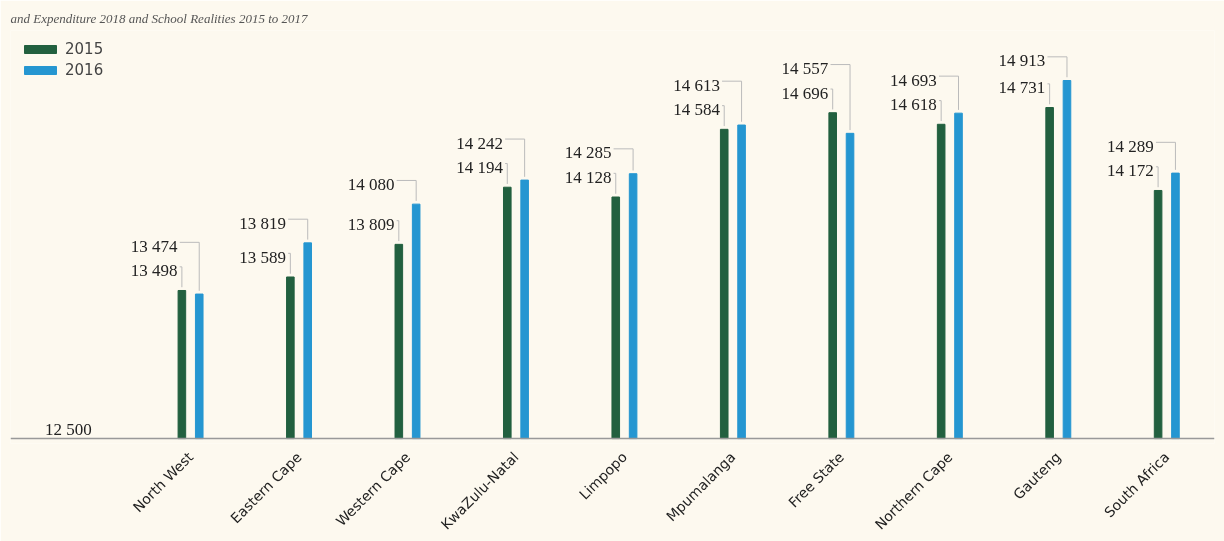 The width and height of the screenshot is (1224, 541). Describe the element at coordinates (159, 18) in the screenshot. I see `chart-subtitle: and Expenditure 2018 and School Realities 2015 to 2017` at that location.